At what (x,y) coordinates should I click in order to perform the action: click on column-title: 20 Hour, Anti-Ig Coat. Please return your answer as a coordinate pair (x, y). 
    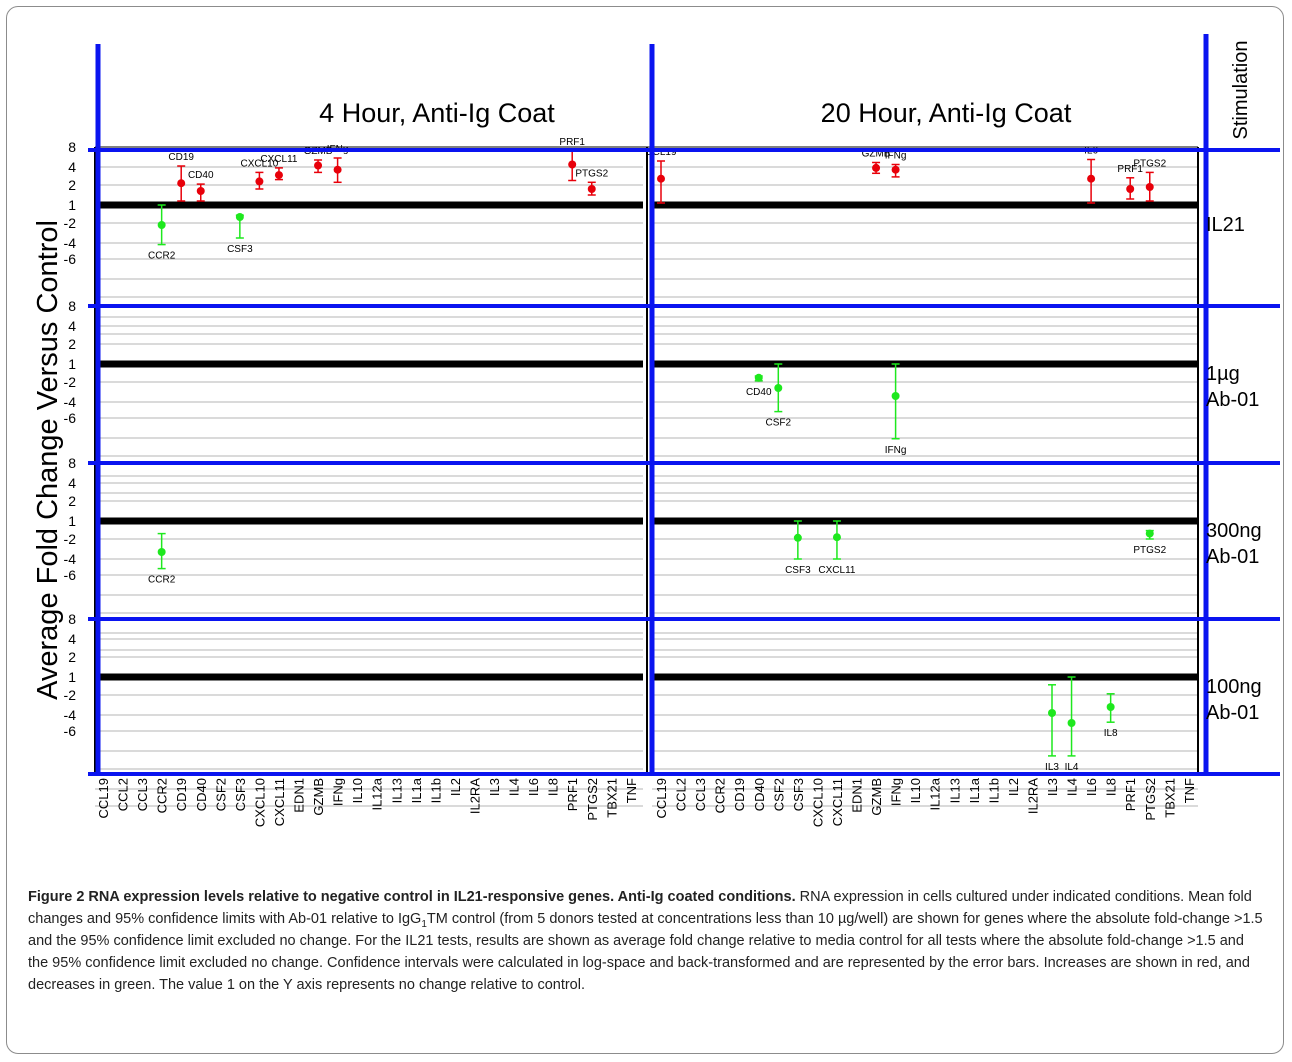
    Looking at the image, I should click on (946, 113).